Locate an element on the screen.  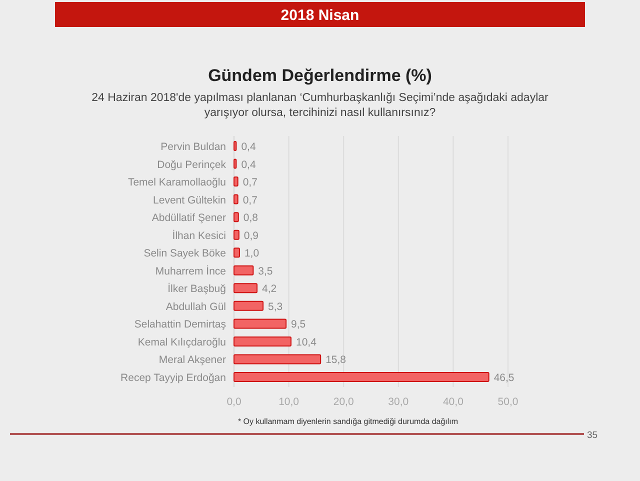
data-label: 4,2 is located at coordinates (269, 289).